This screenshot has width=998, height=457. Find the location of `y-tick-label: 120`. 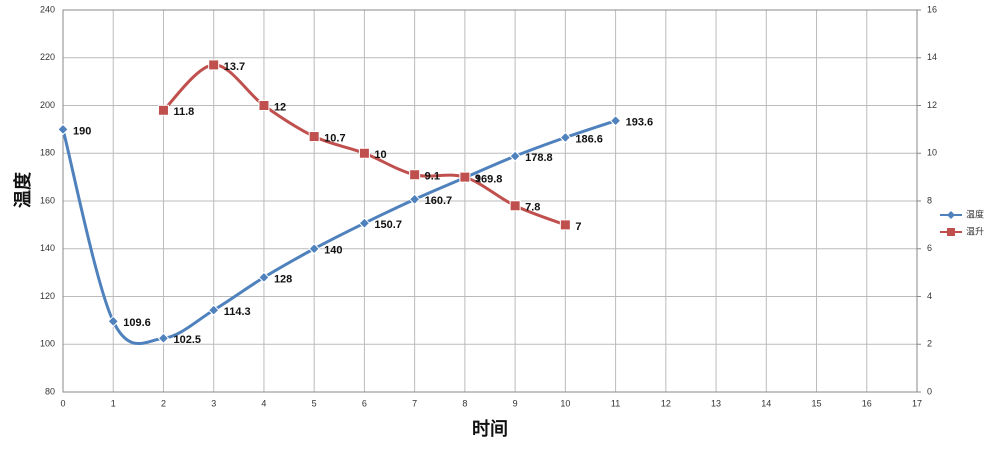

y-tick-label: 120 is located at coordinates (47, 296).